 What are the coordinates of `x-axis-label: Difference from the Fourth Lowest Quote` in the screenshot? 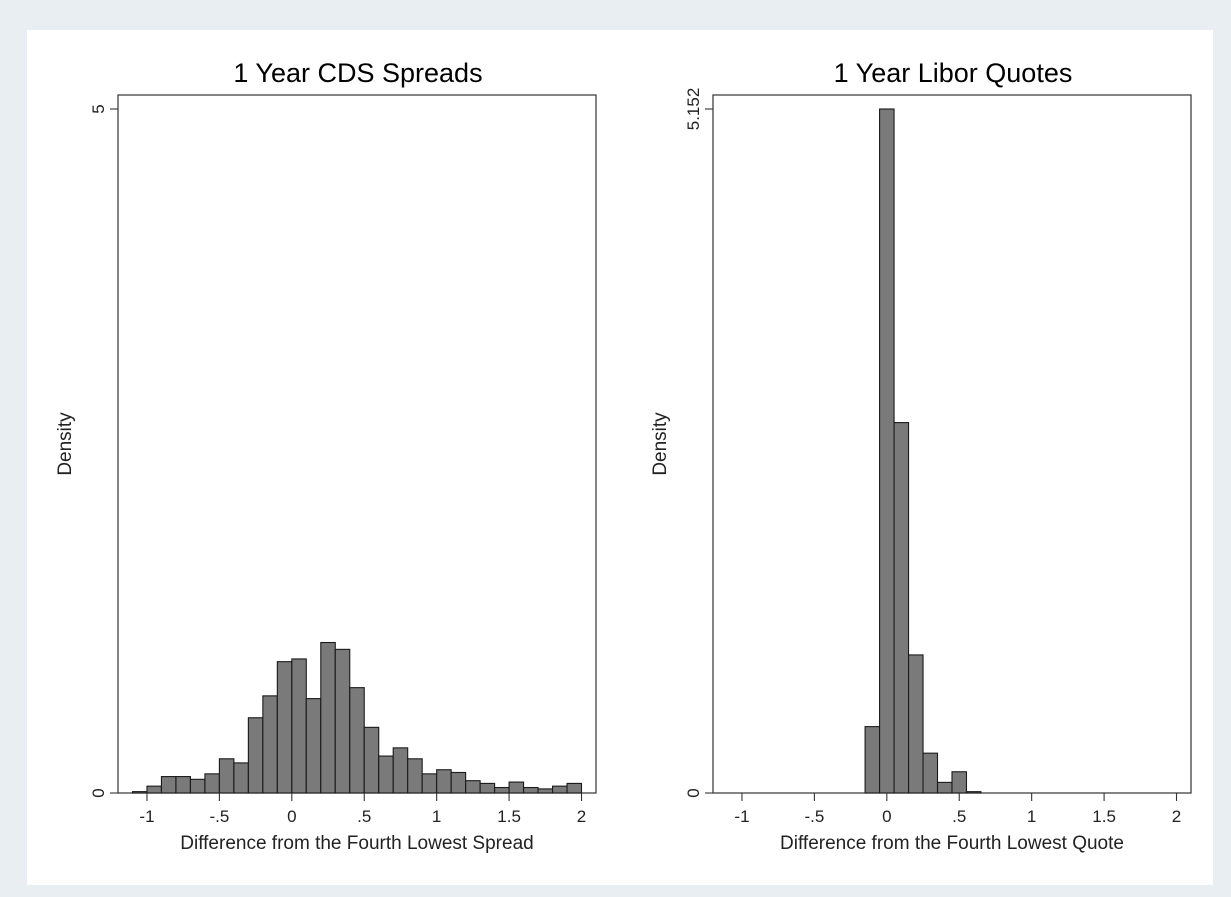 It's located at (952, 843).